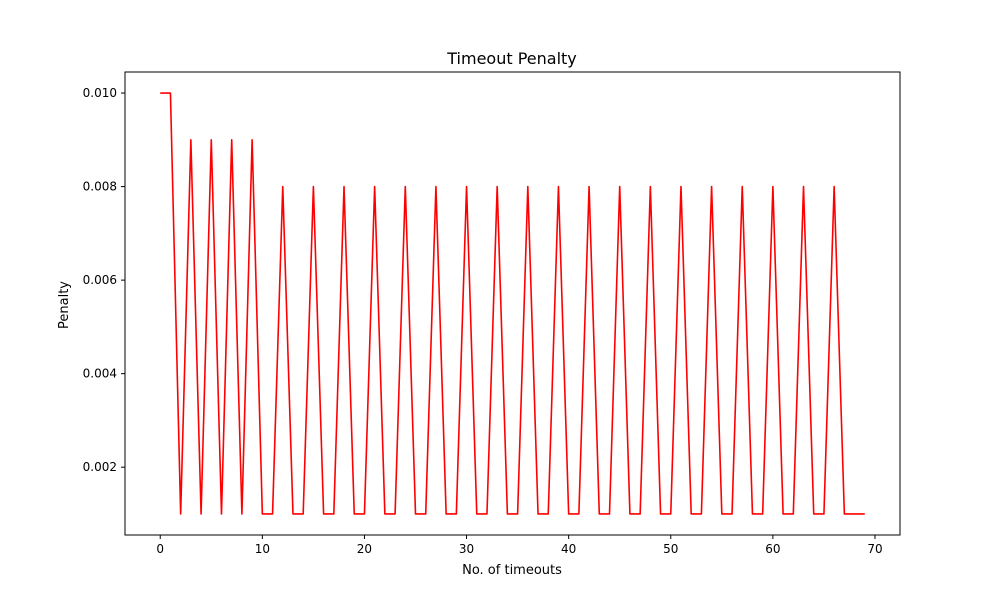 This screenshot has width=1000, height=600. What do you see at coordinates (100, 280) in the screenshot?
I see `y-tick-label: 0.006` at bounding box center [100, 280].